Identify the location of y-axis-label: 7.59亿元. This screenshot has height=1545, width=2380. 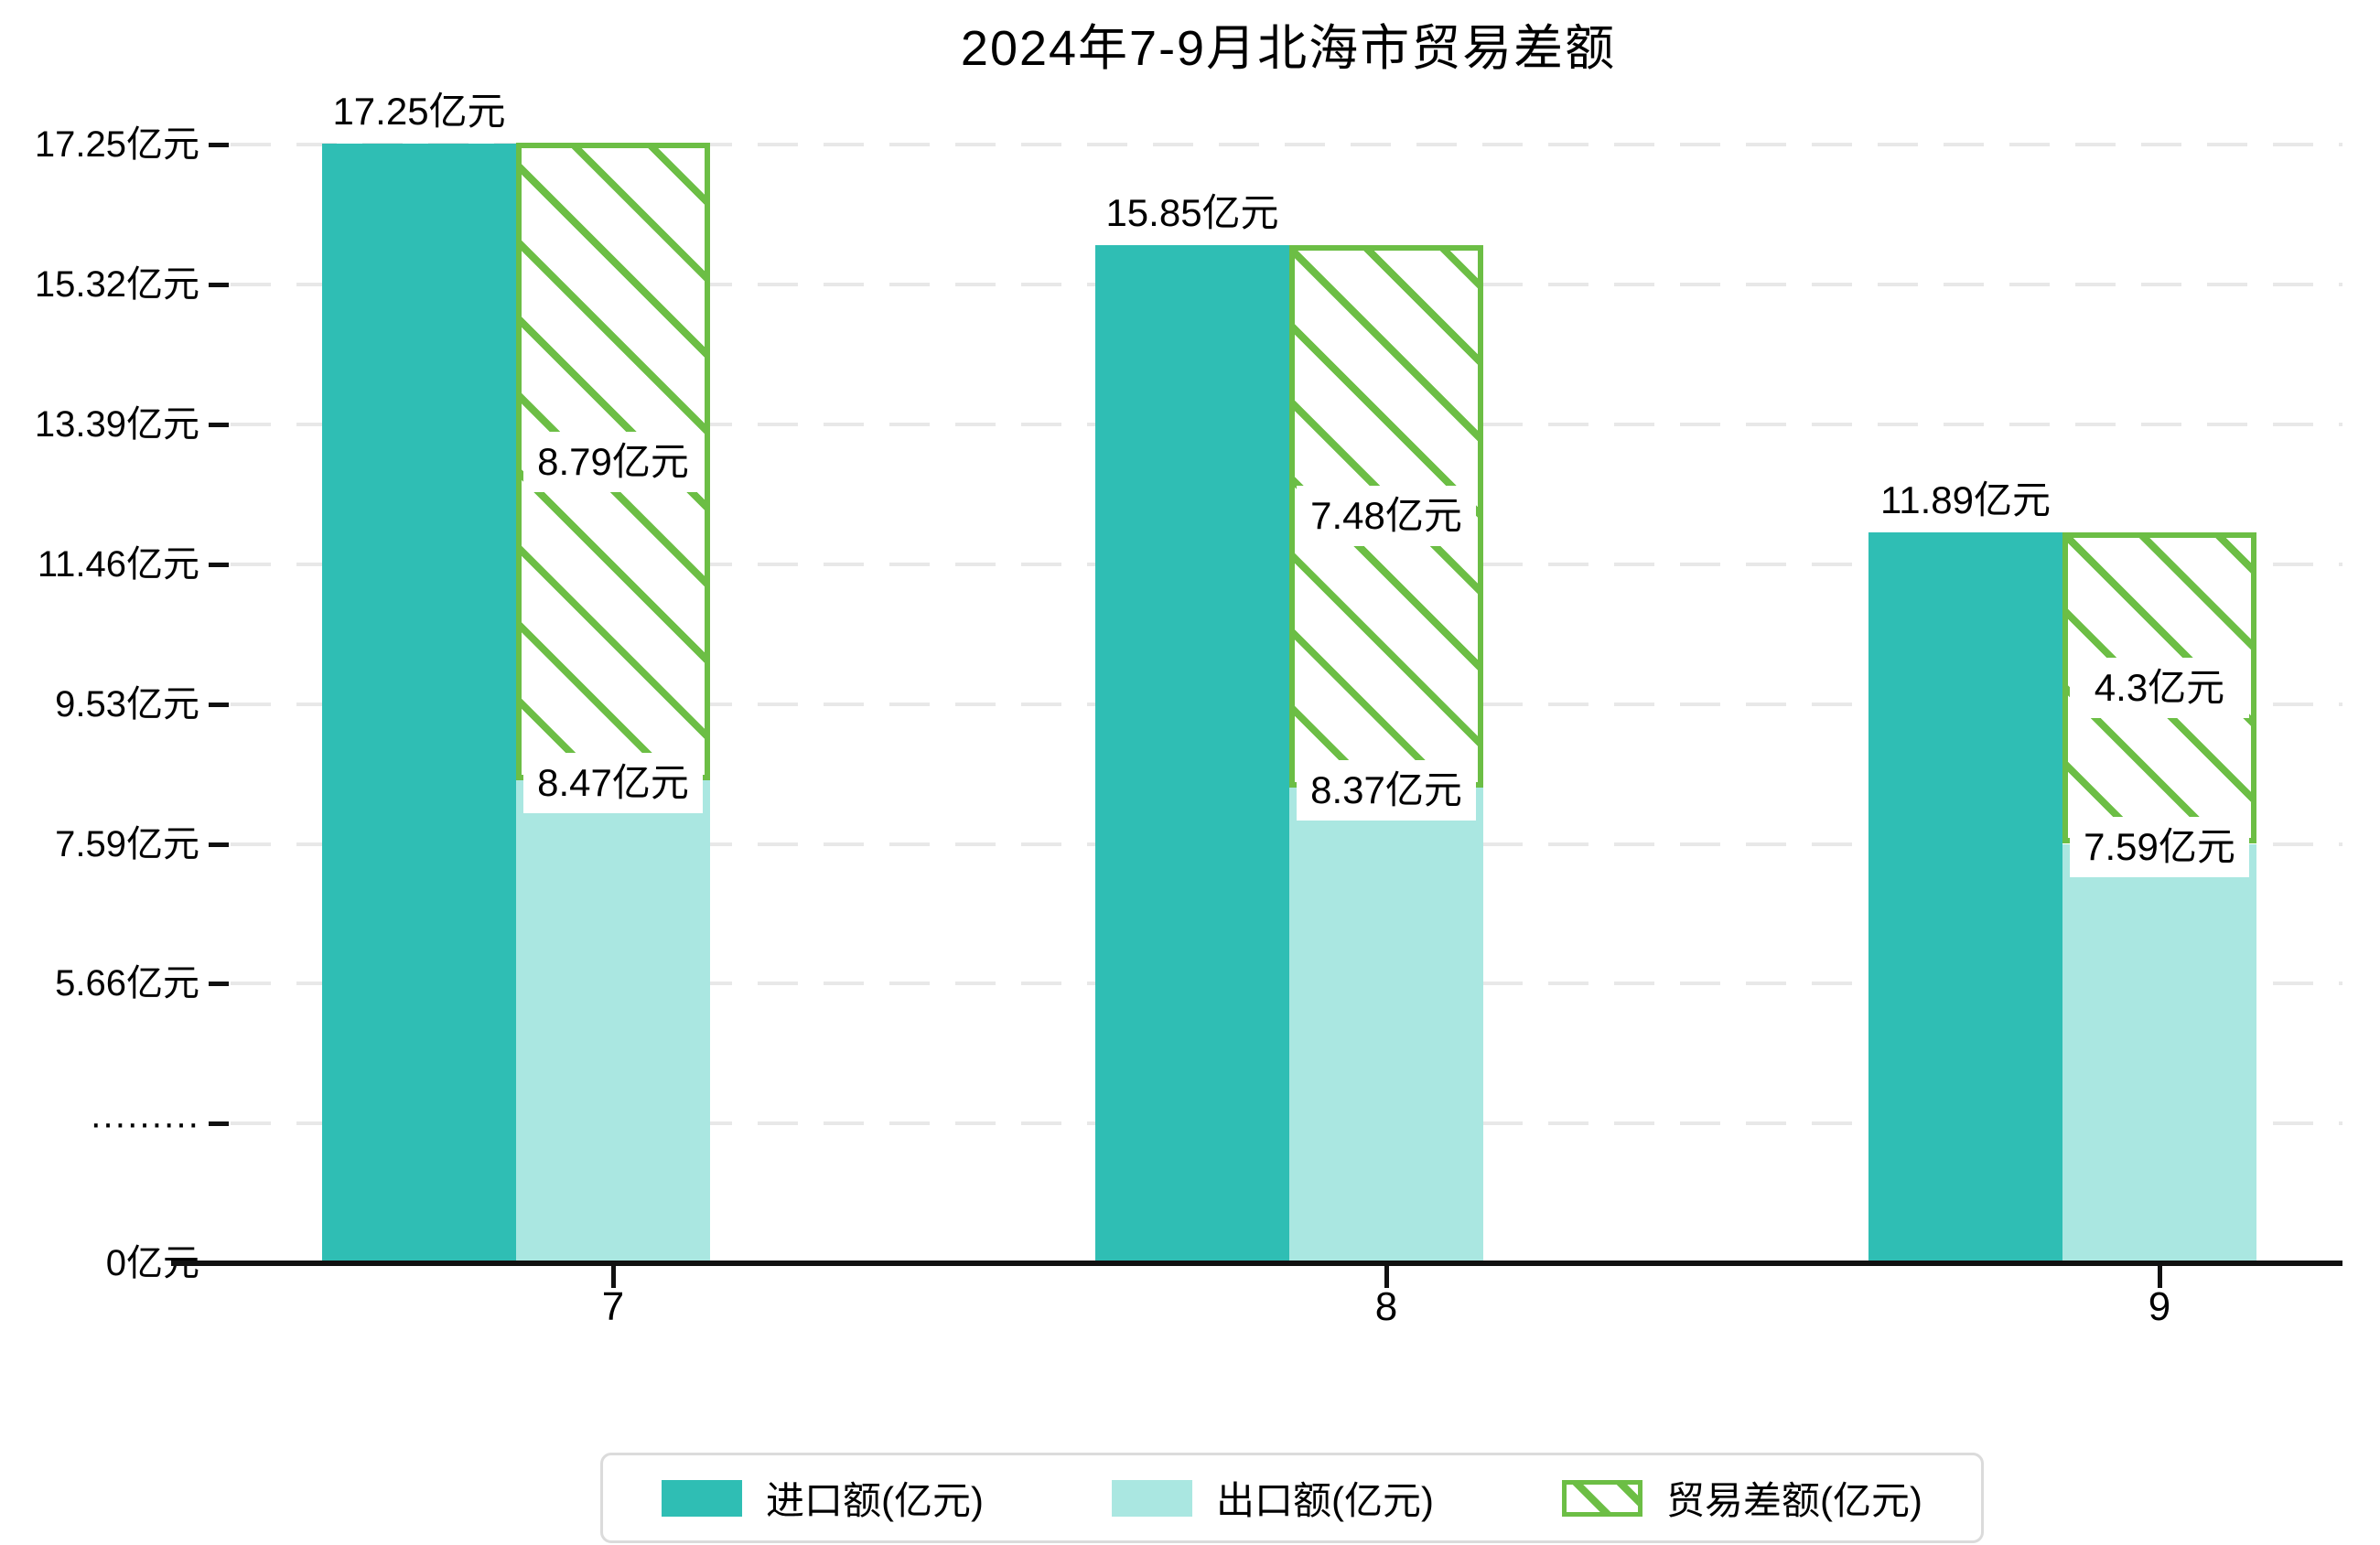
(127, 843).